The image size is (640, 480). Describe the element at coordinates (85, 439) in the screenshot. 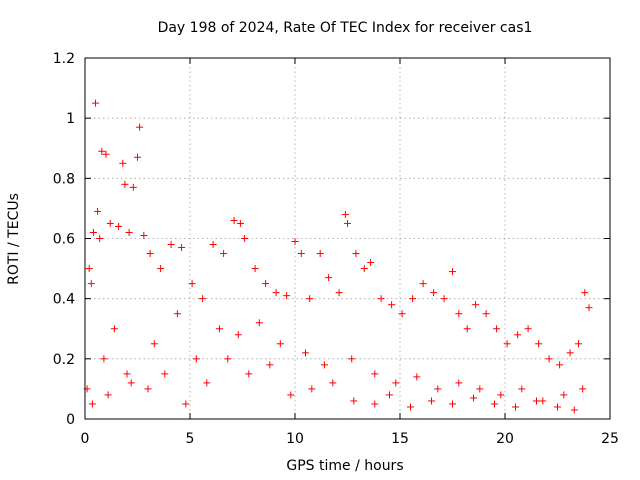

I see `x-tick-label: 0` at that location.